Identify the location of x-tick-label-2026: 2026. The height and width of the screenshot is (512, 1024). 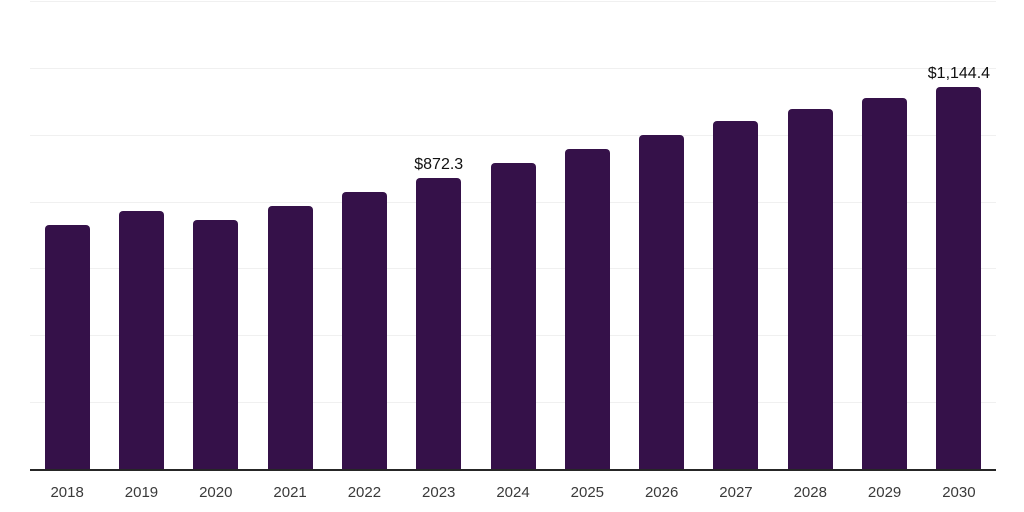
(661, 492).